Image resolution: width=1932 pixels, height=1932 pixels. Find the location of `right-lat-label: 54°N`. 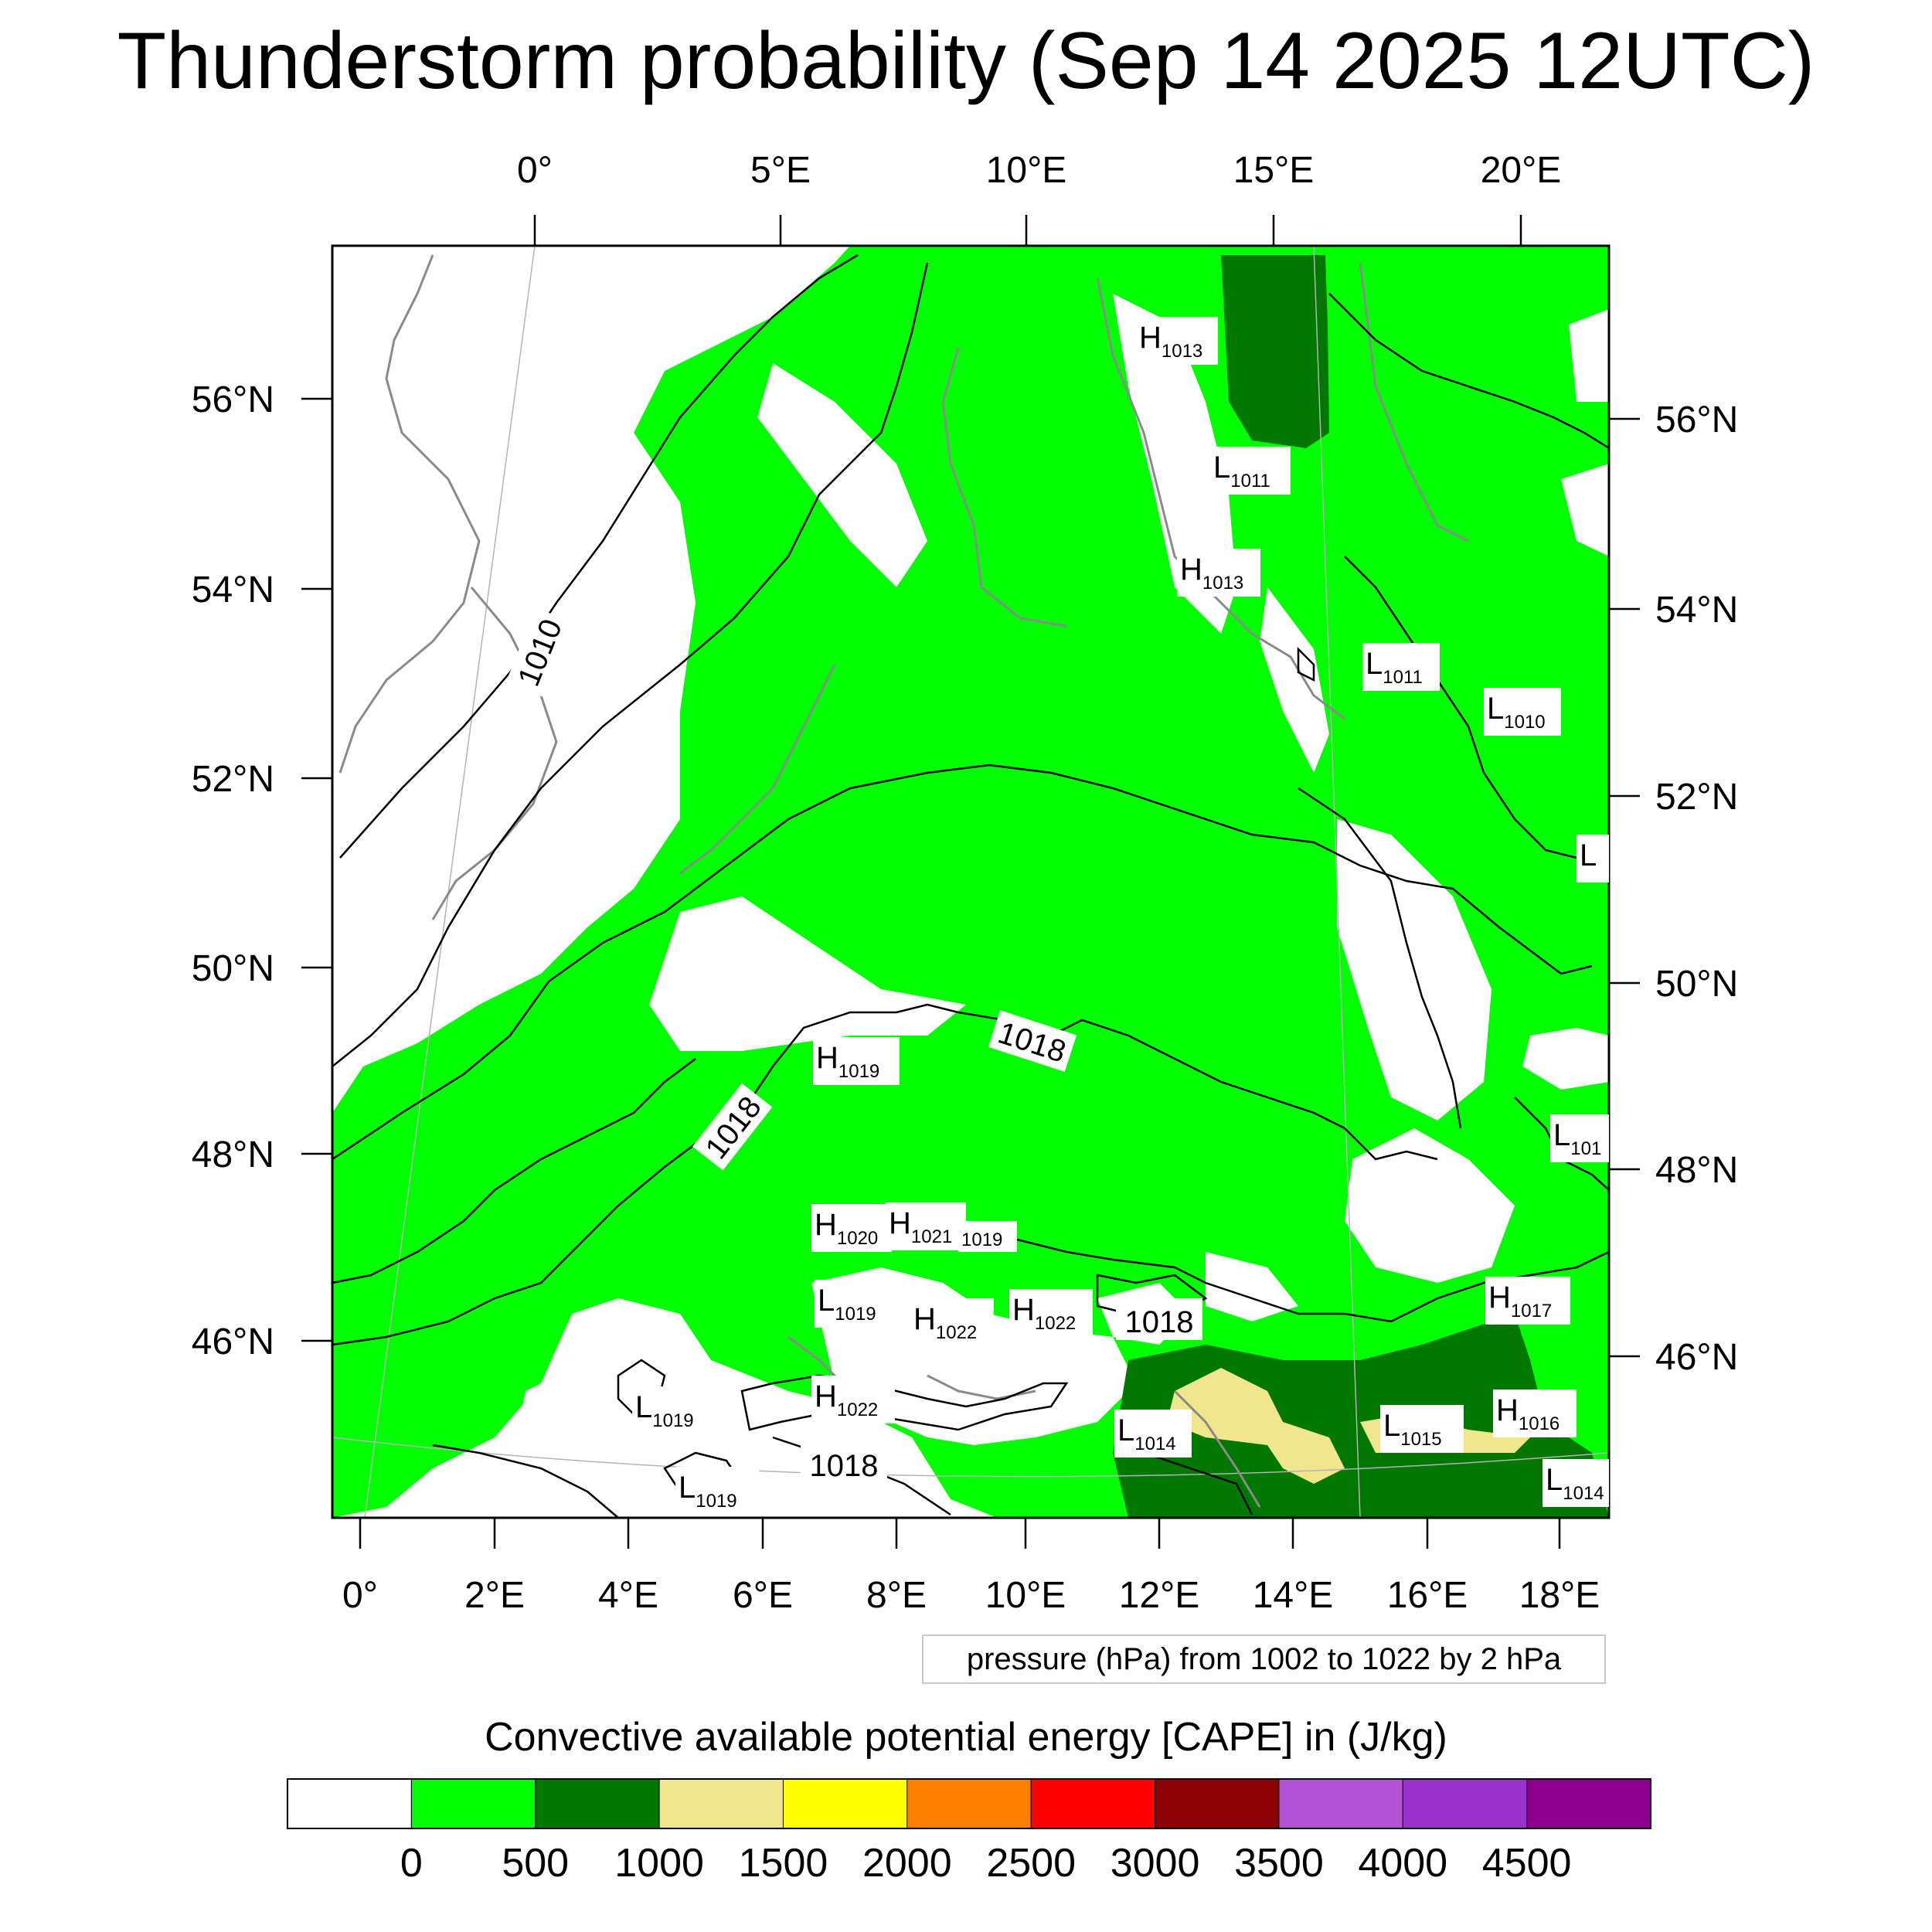

right-lat-label: 54°N is located at coordinates (1697, 610).